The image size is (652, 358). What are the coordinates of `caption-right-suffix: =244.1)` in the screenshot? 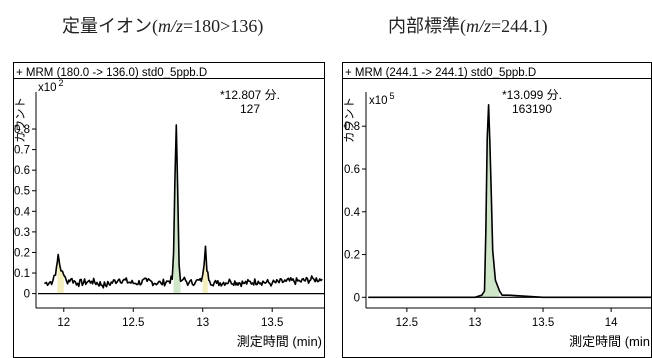 It's located at (519, 26).